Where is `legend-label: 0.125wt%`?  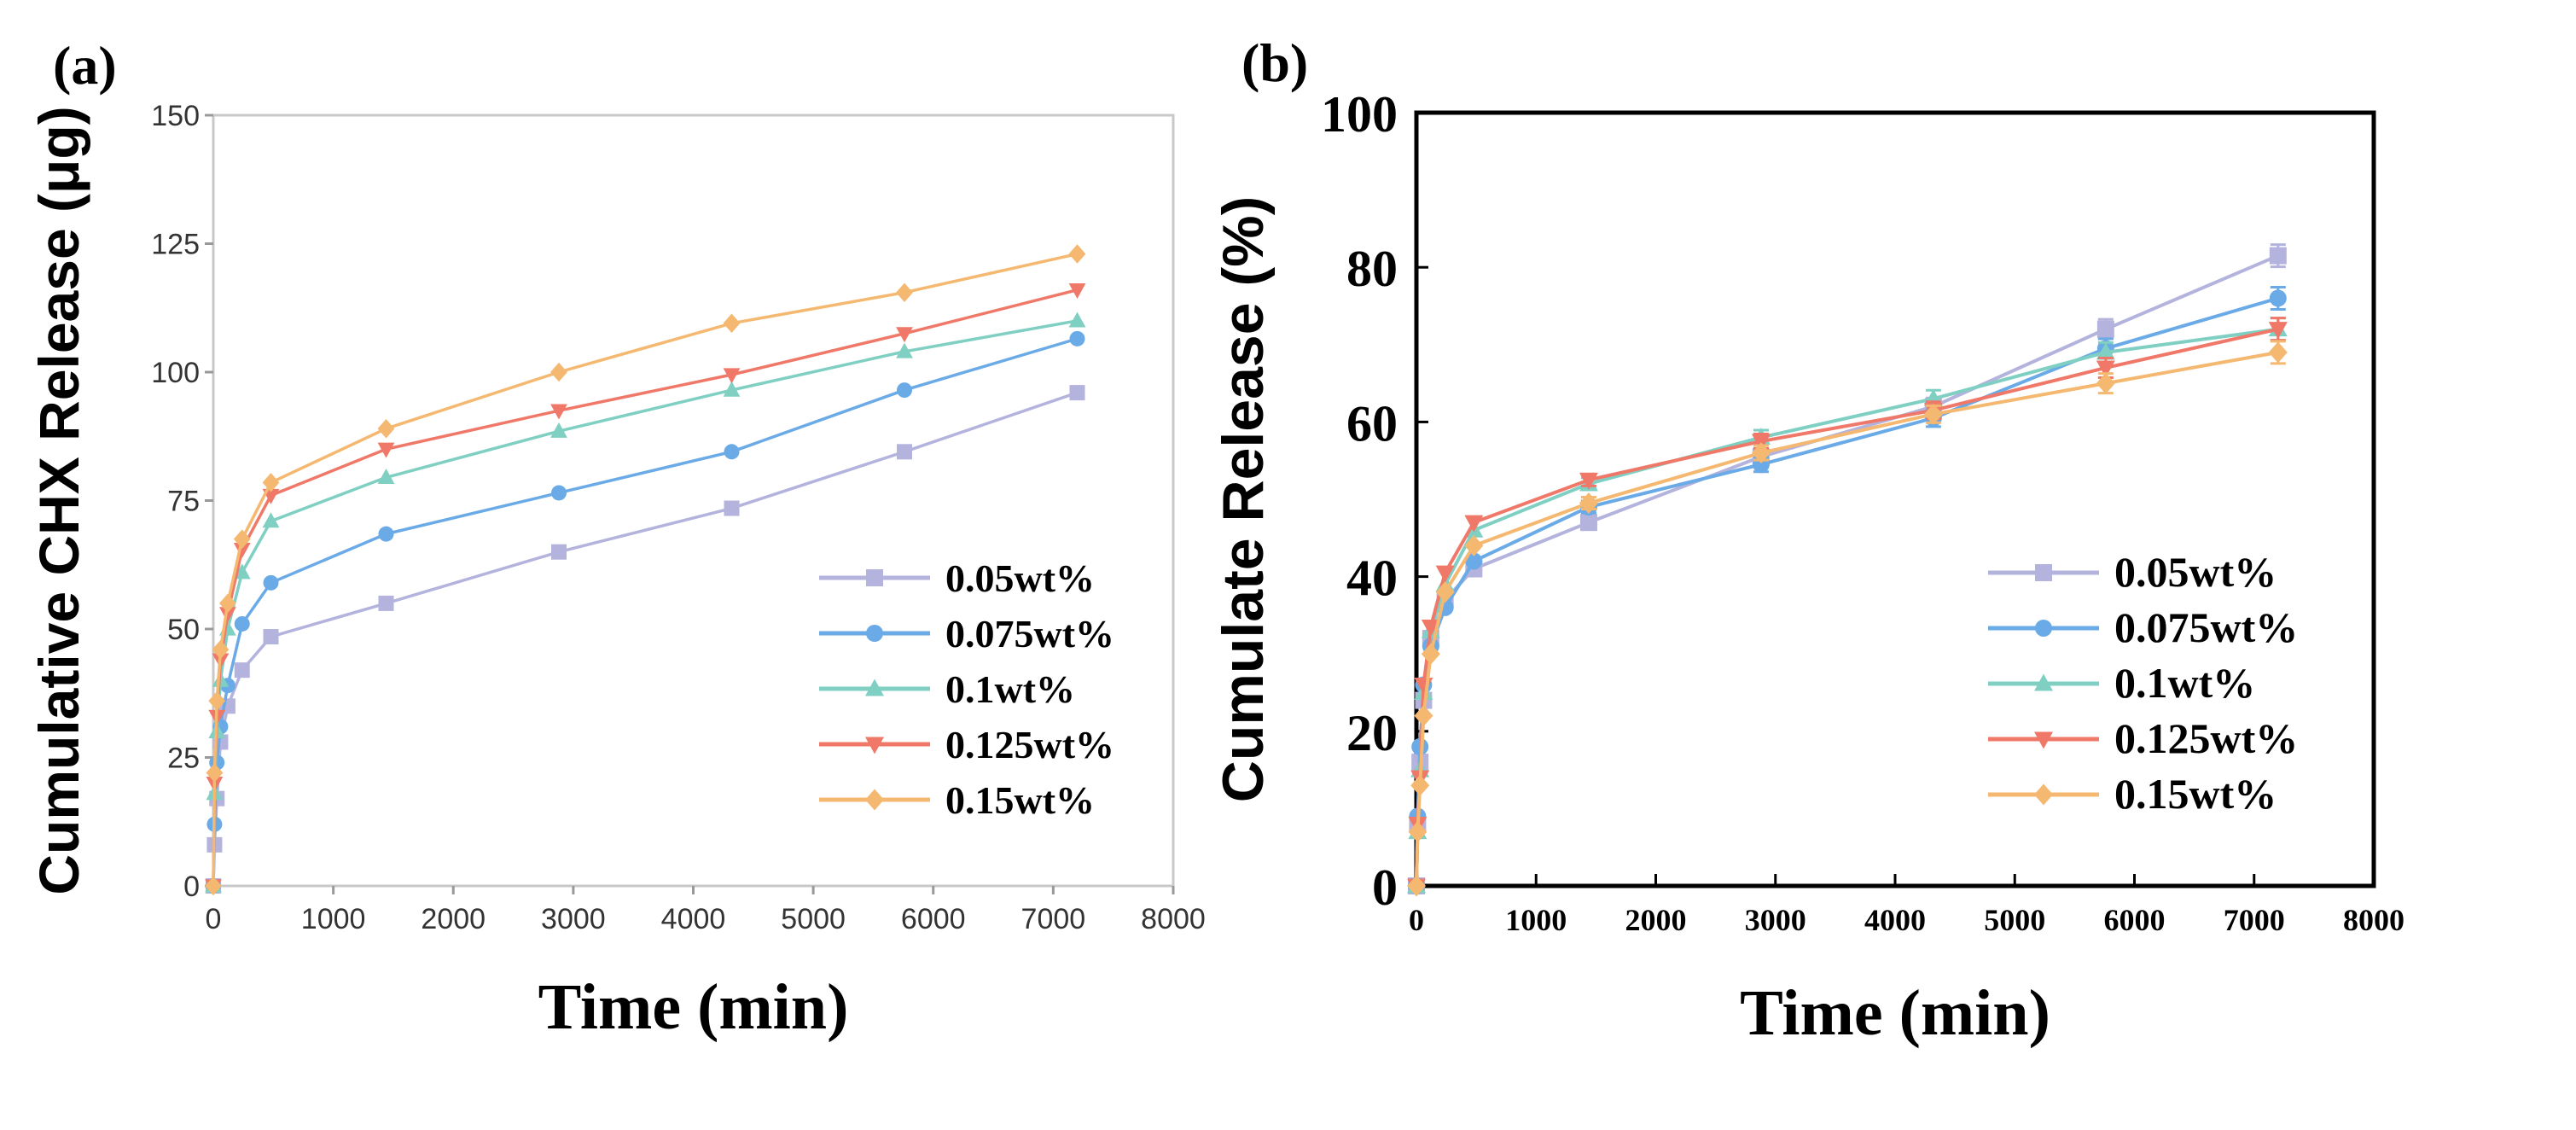
legend-label: 0.125wt% is located at coordinates (1029, 744).